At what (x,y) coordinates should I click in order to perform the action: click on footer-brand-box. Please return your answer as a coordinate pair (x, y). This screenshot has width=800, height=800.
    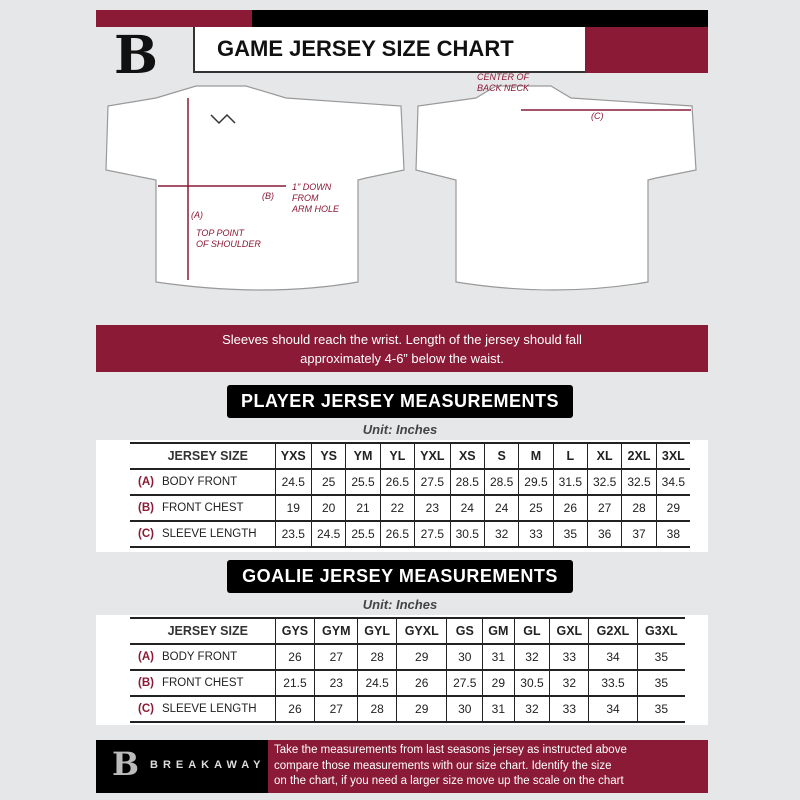
    Looking at the image, I should click on (182, 766).